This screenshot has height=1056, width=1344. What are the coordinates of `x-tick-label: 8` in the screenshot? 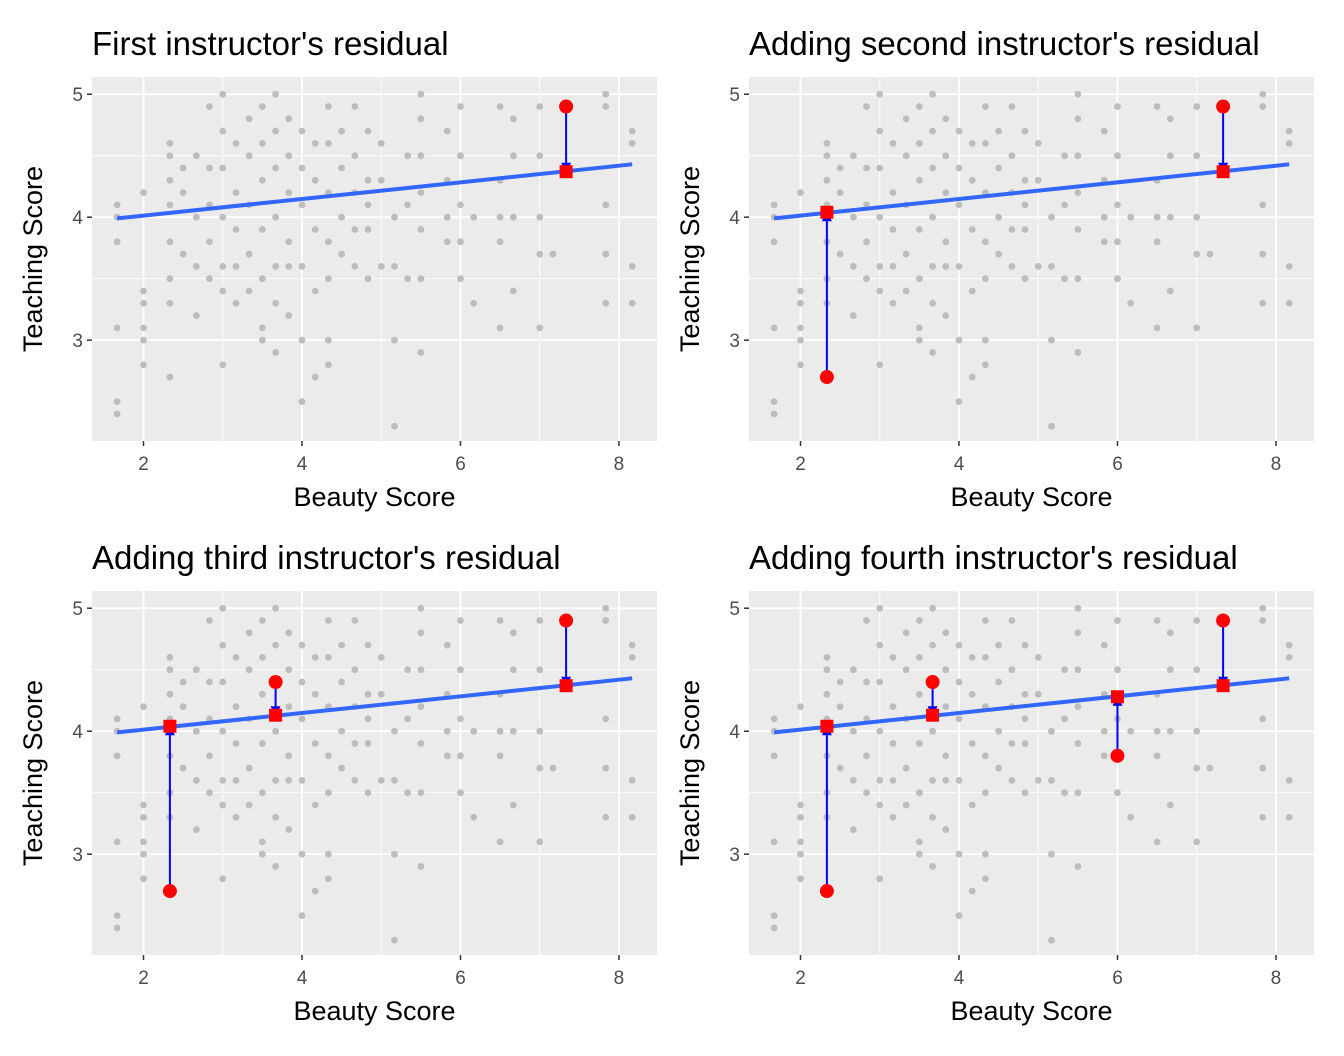 It's located at (619, 978).